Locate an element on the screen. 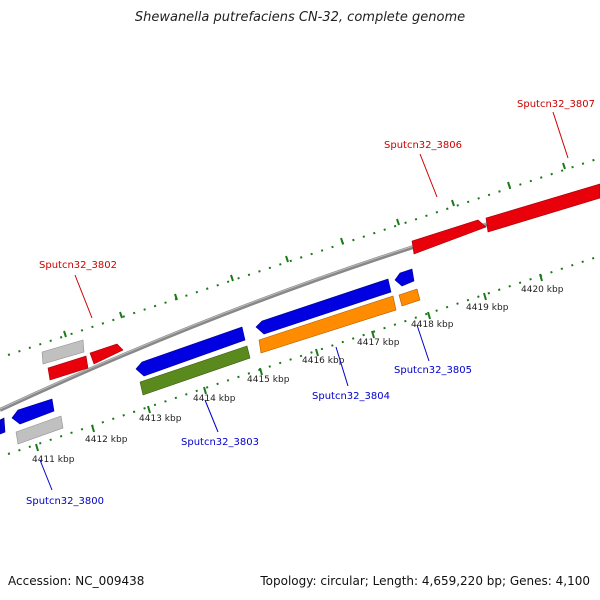  gene-label-sputcn32-3800: Sputcn32_3800 is located at coordinates (65, 501).